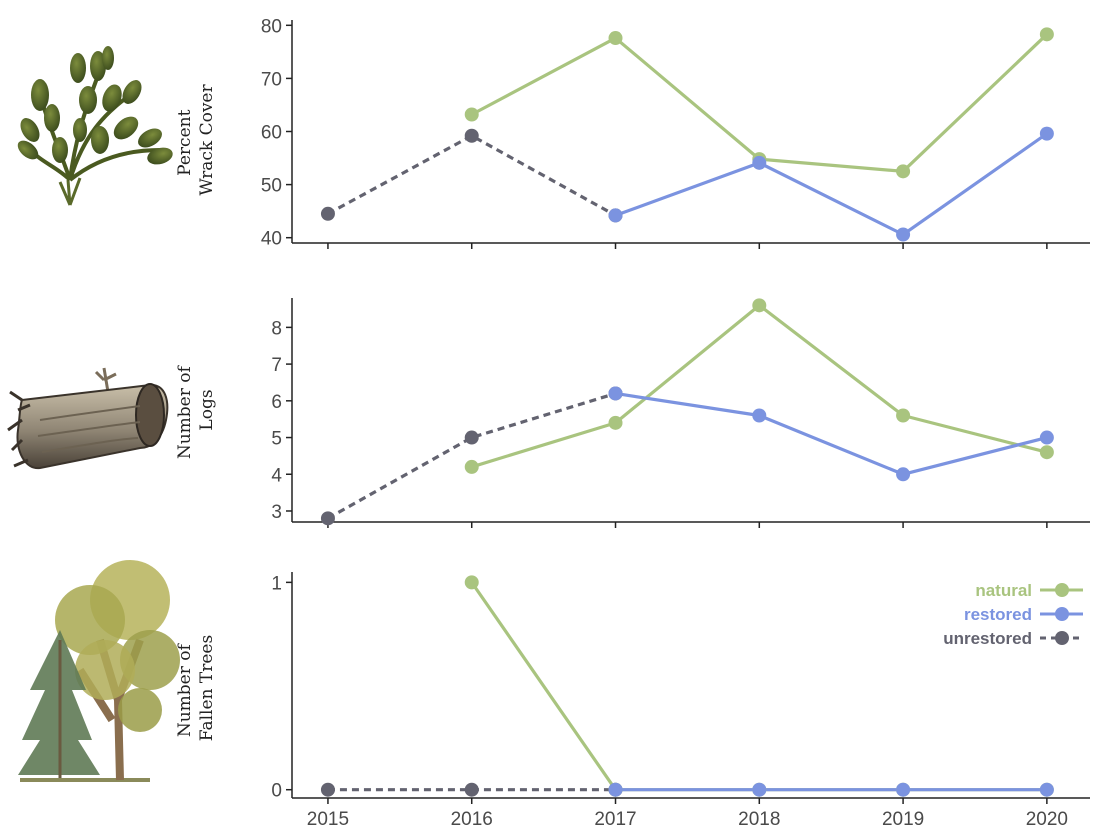 Image resolution: width=1093 pixels, height=830 pixels. Describe the element at coordinates (1003, 590) in the screenshot. I see `legend-label-natural: natural` at that location.